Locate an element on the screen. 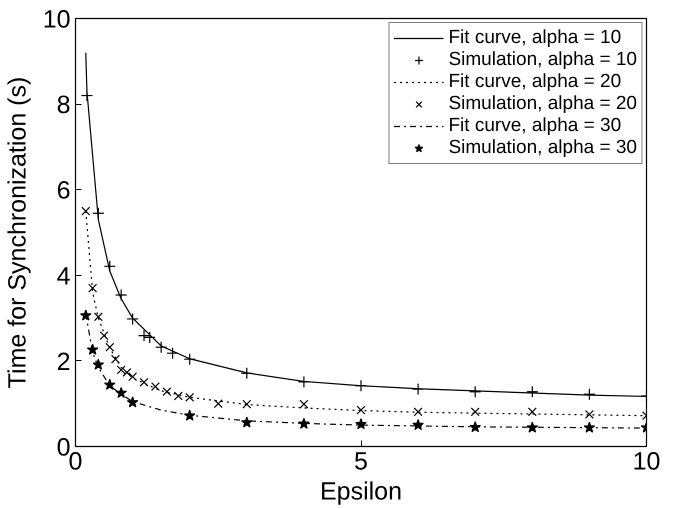  x-tick-label: 5 is located at coordinates (361, 462).